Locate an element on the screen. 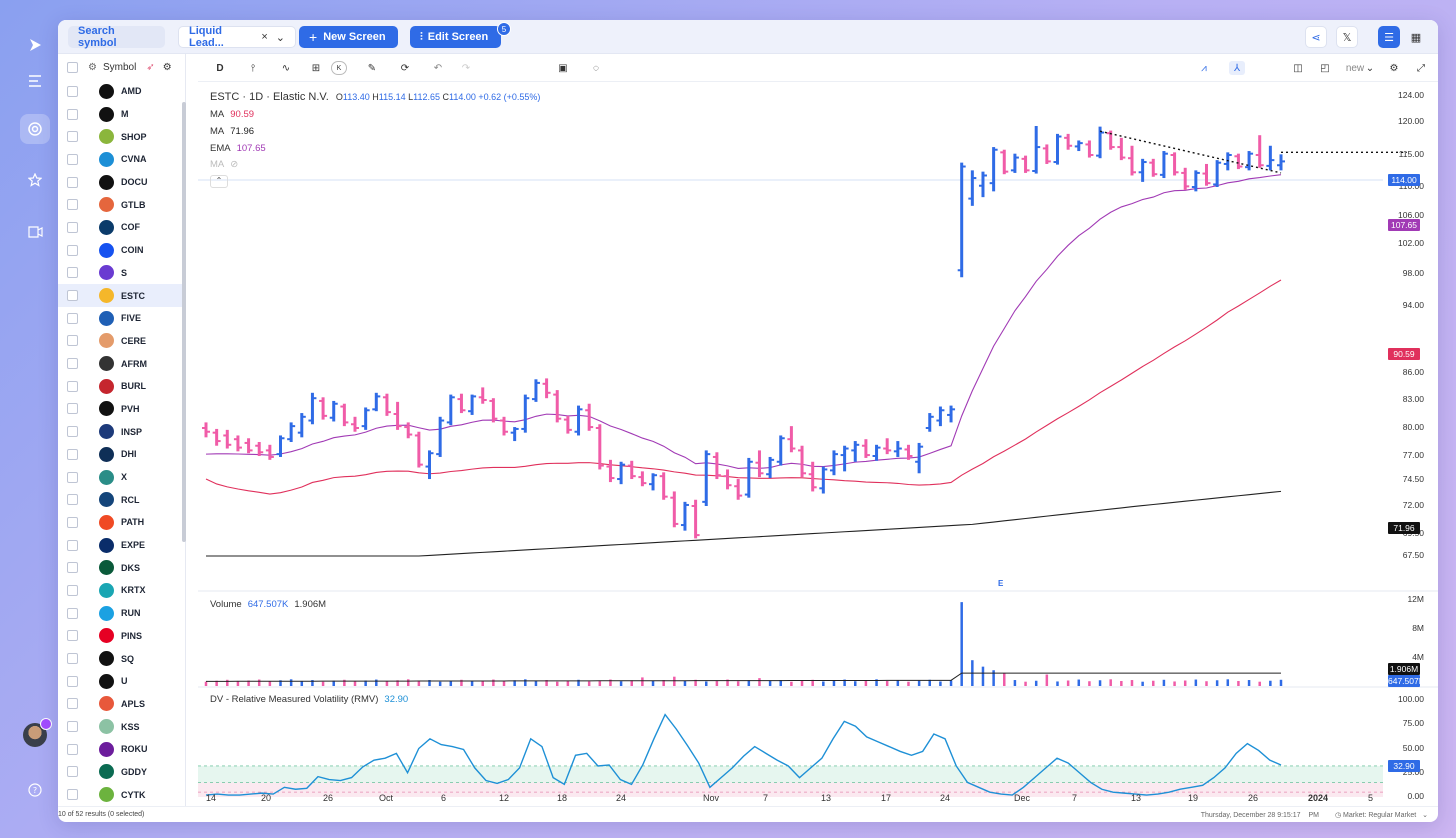  sidebar-item-dhi: DHI is located at coordinates (121, 454).